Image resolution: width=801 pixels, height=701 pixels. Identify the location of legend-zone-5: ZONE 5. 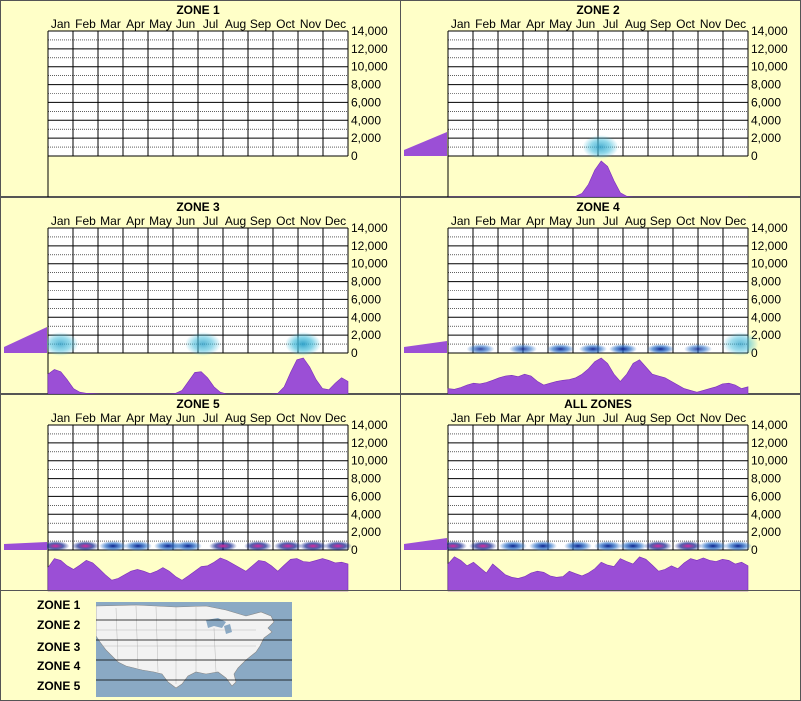
(59, 686).